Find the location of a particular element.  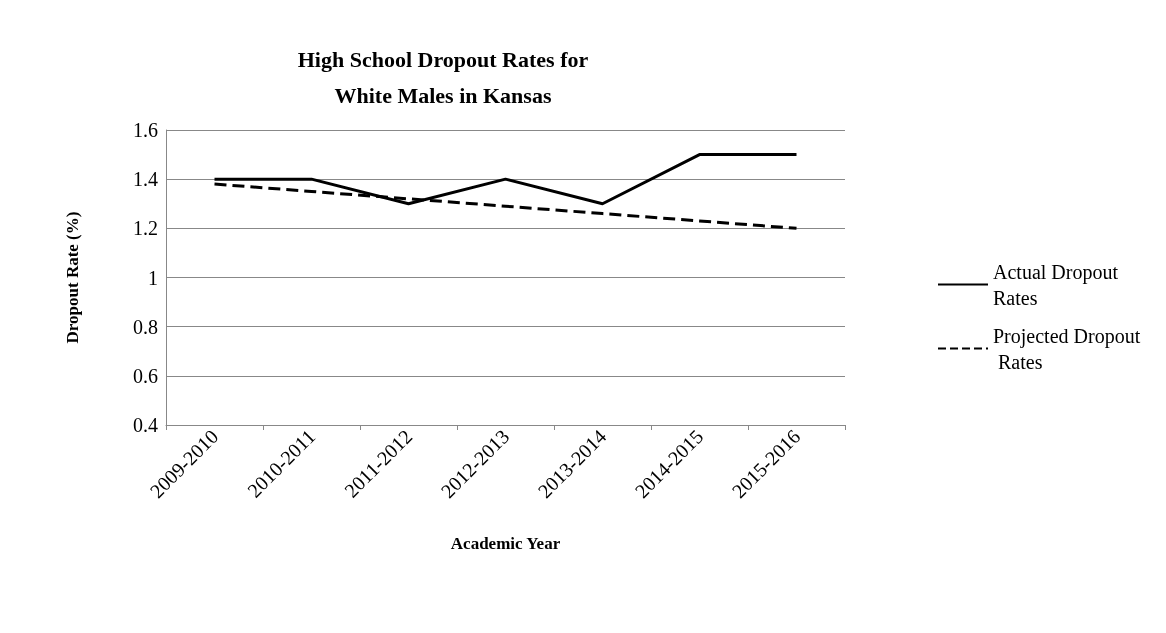

legend-label: Projected Dropout Rates is located at coordinates (1067, 348).